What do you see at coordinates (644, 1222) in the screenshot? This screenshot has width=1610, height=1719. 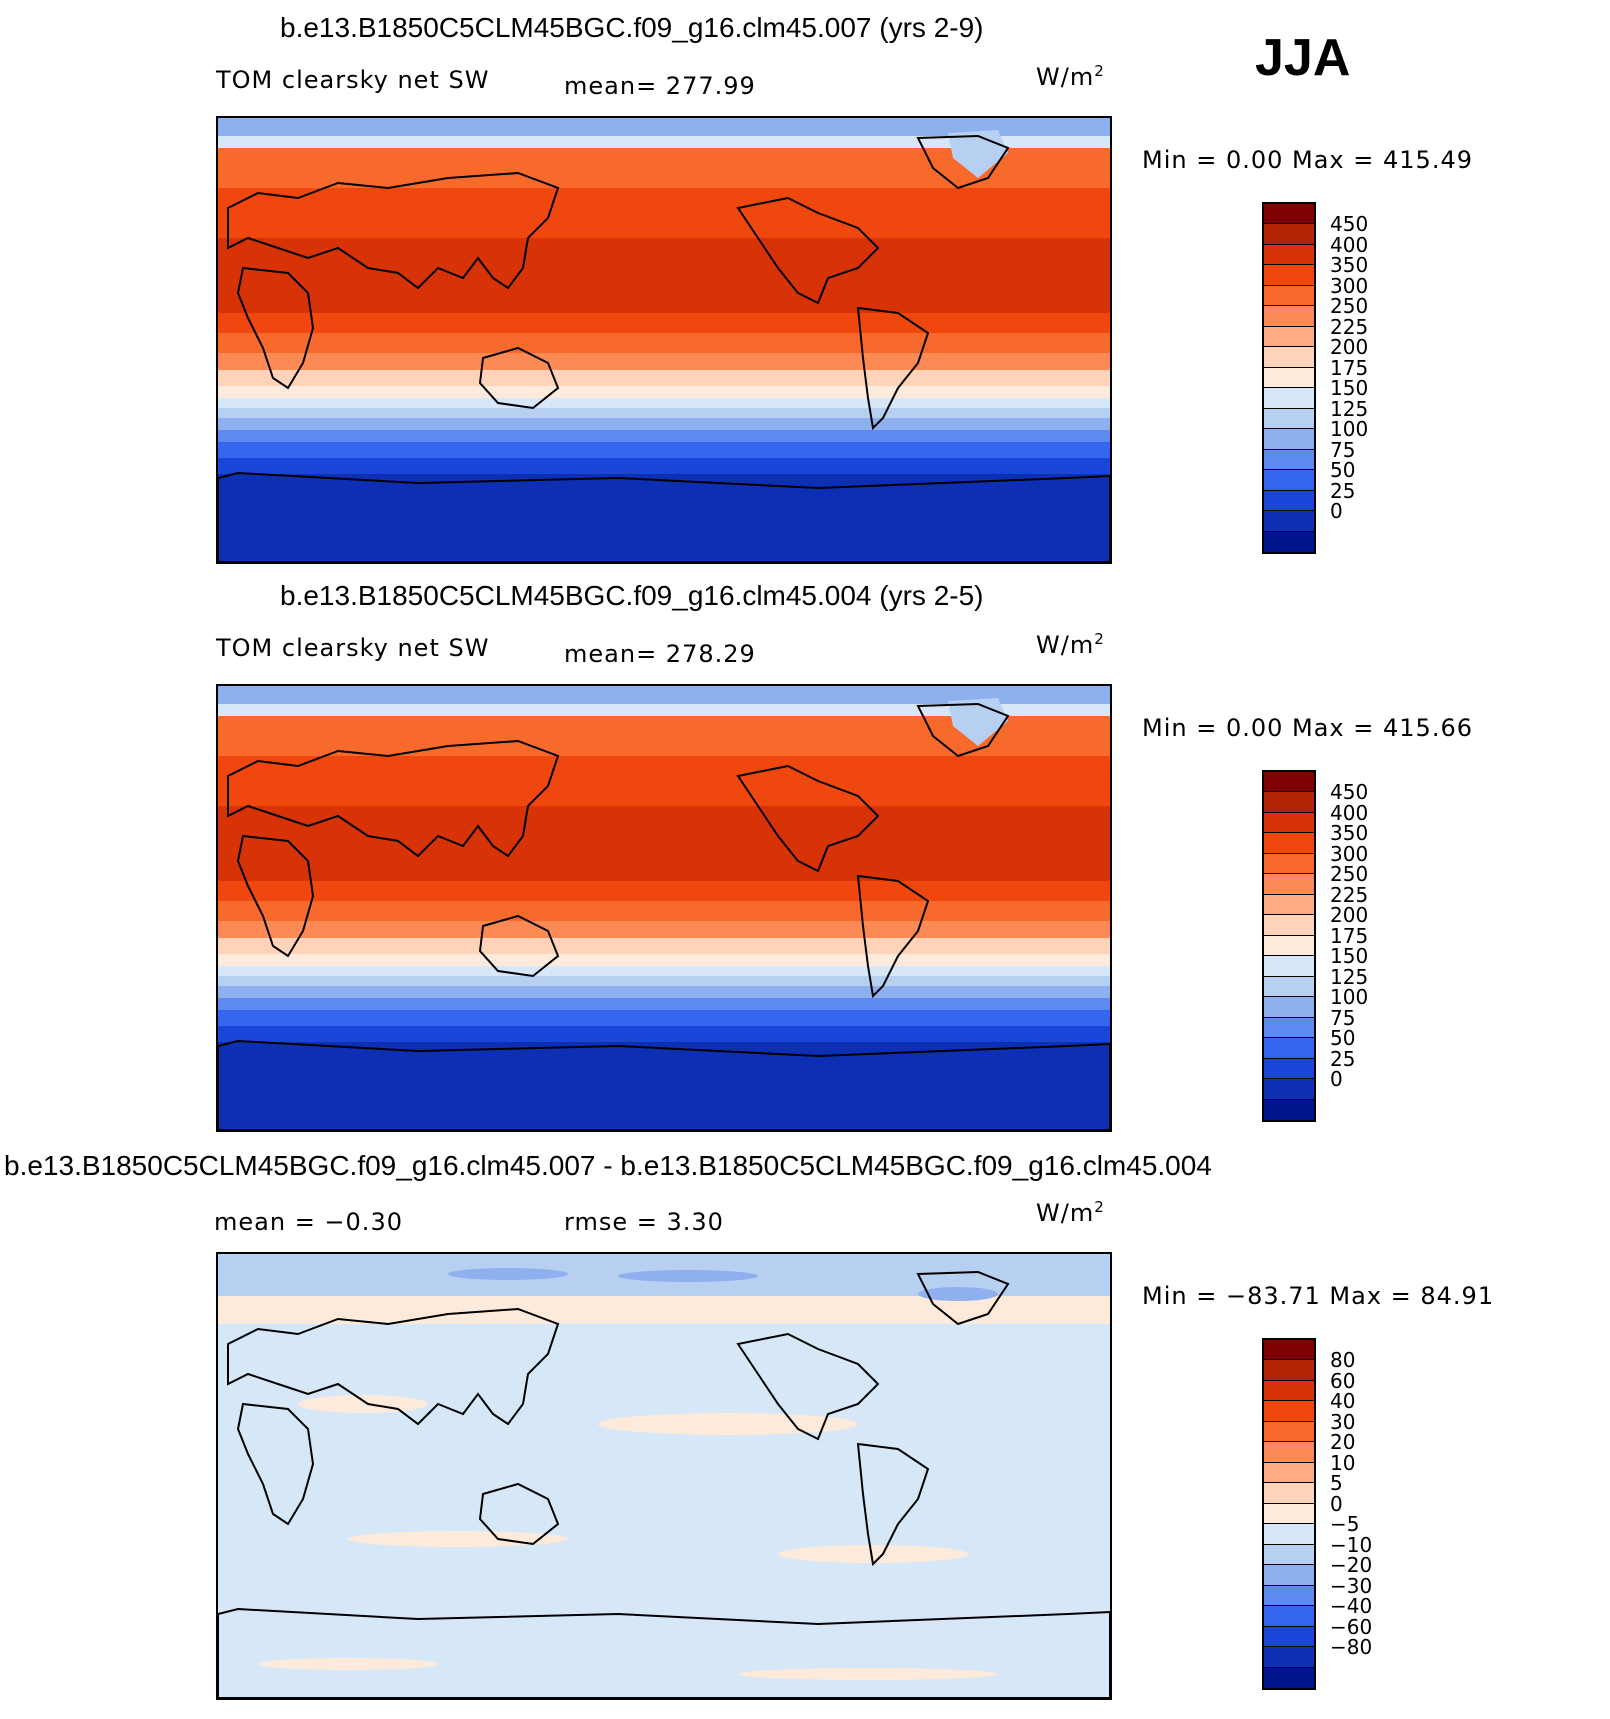 I see `rmse-label: rmse = 3.30` at bounding box center [644, 1222].